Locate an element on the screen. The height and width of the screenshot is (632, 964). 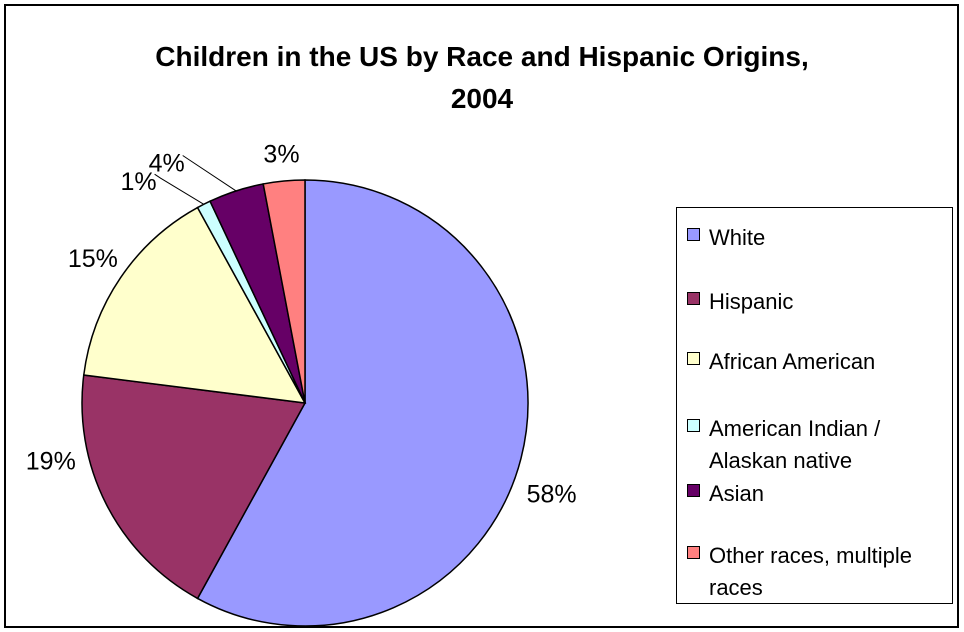
legend-label: Asian is located at coordinates (829, 494).